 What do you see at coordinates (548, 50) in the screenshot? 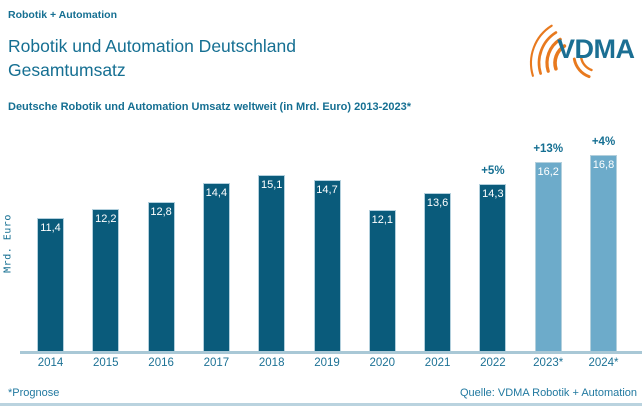
I see `logo-arcs-upper` at bounding box center [548, 50].